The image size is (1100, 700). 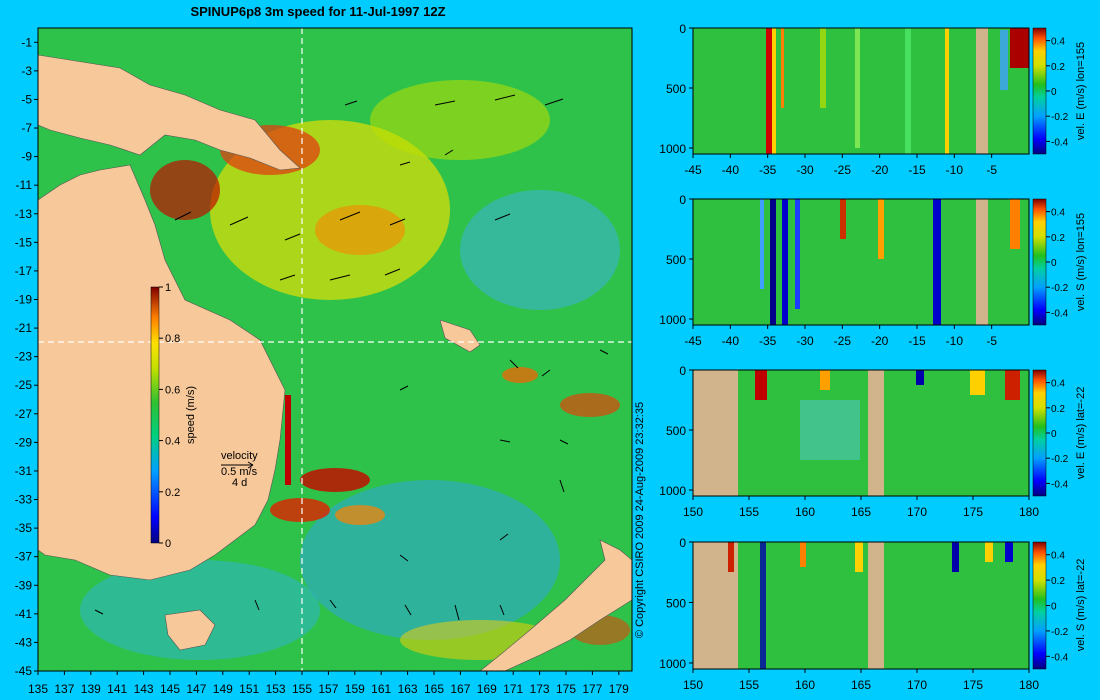 I want to click on australia, so click(x=161, y=372).